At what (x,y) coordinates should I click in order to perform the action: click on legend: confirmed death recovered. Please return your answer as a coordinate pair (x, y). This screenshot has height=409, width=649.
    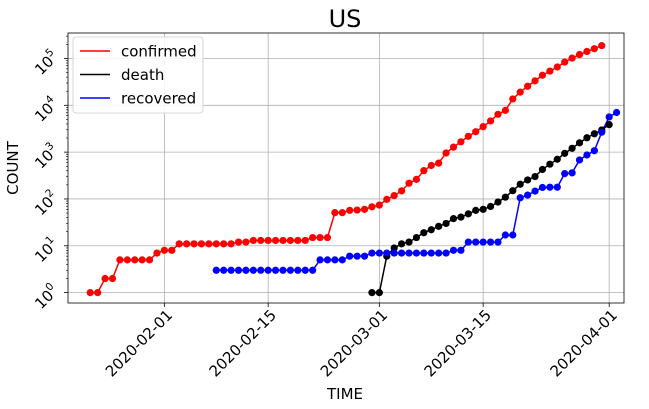
    Looking at the image, I should click on (138, 75).